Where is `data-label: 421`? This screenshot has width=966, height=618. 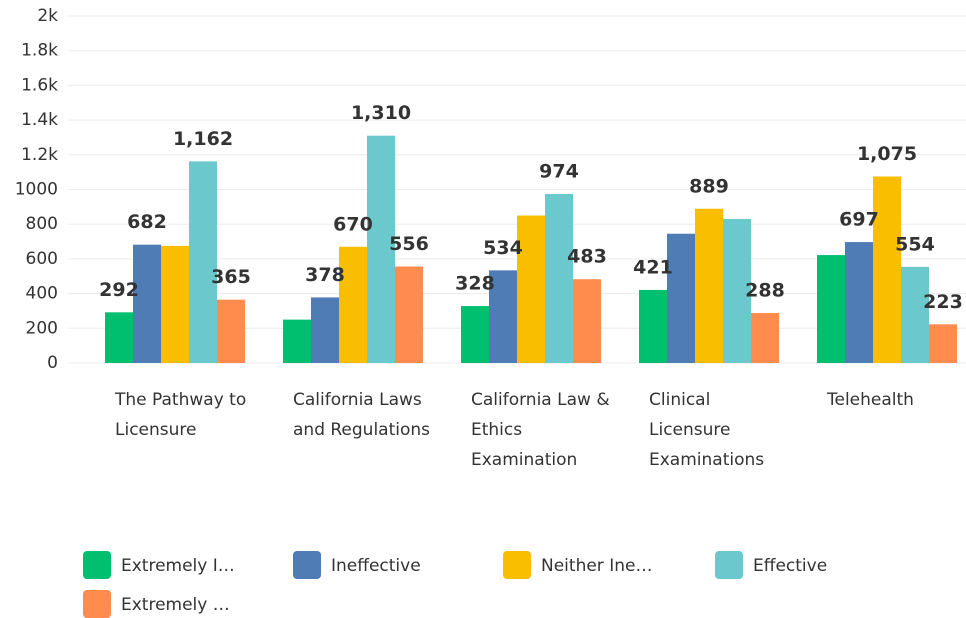 data-label: 421 is located at coordinates (653, 267).